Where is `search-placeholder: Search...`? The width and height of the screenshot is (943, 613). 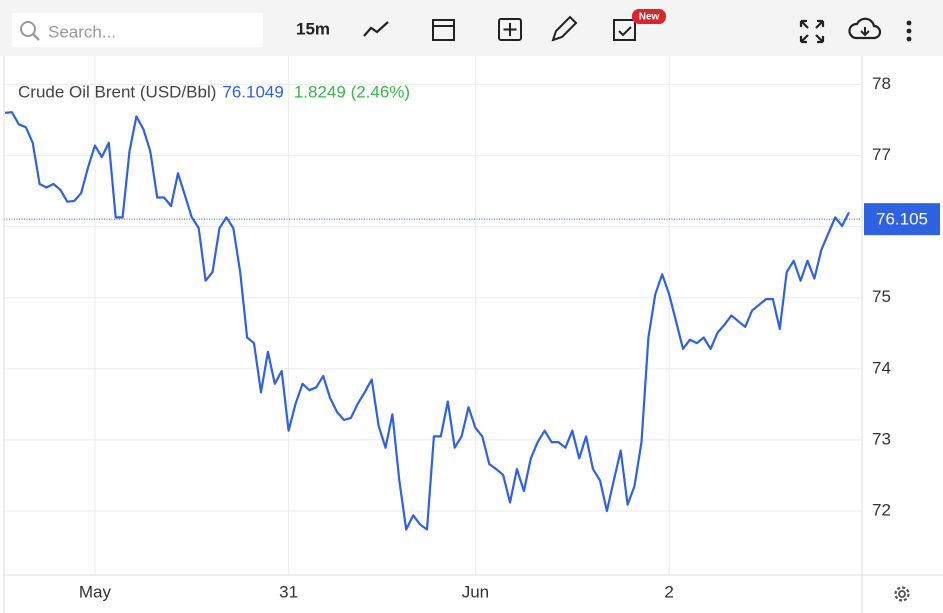
search-placeholder: Search... is located at coordinates (82, 31).